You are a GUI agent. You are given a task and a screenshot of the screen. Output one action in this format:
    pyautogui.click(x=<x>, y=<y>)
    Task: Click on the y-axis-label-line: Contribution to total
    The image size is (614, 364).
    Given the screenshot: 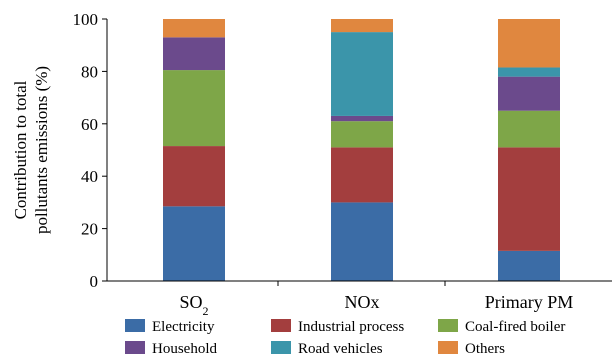 What is the action you would take?
    pyautogui.click(x=20, y=149)
    